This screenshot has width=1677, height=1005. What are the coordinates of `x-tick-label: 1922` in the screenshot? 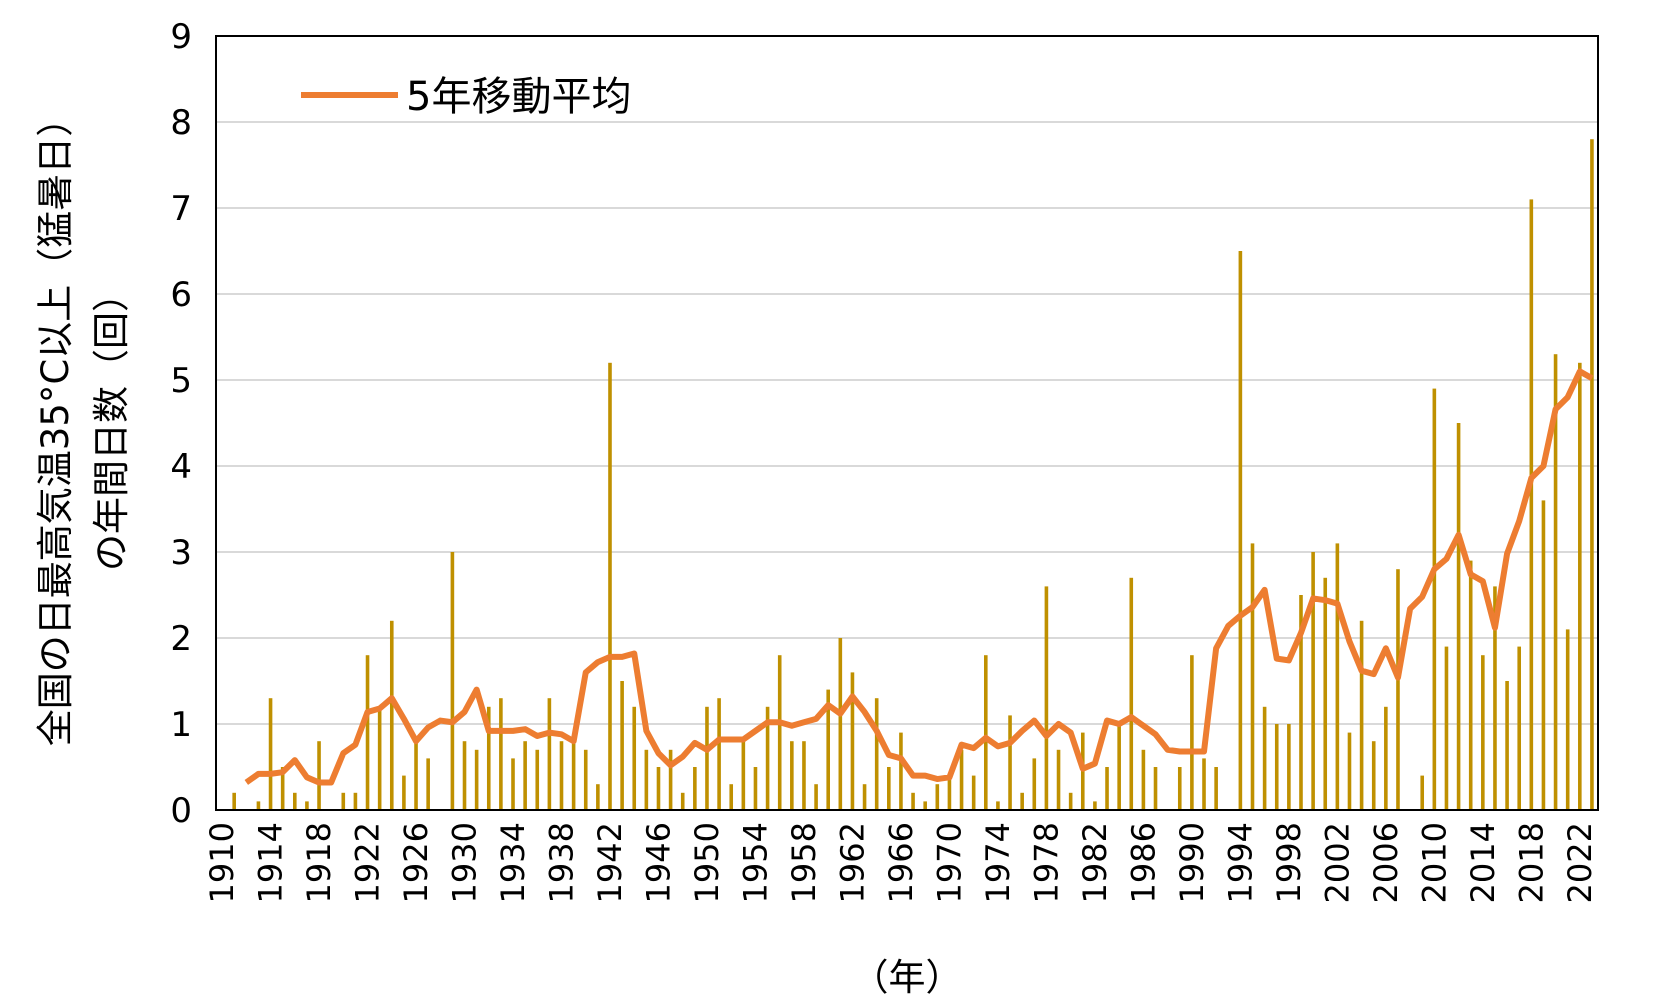 It's located at (368, 862).